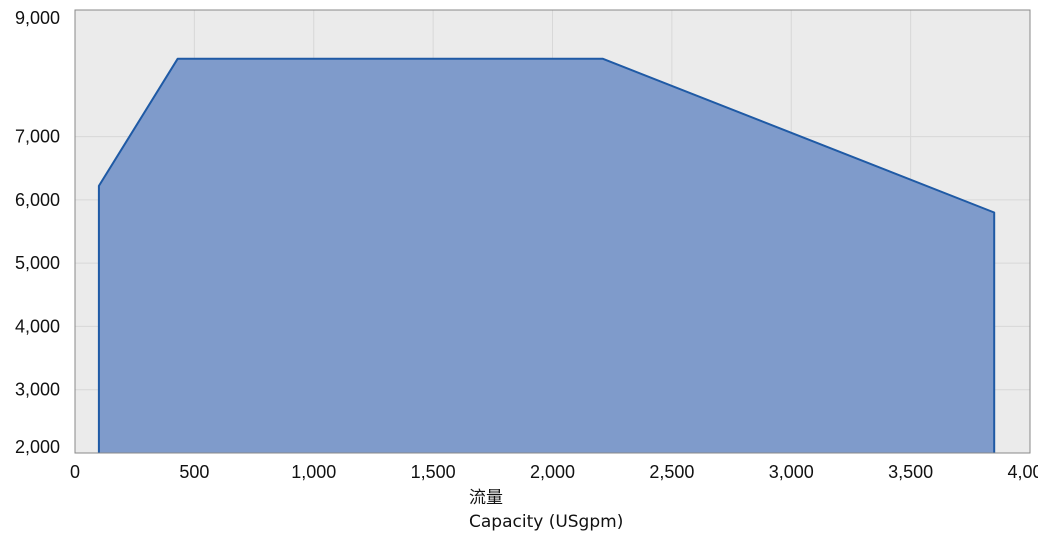 This screenshot has width=1038, height=540. What do you see at coordinates (791, 472) in the screenshot?
I see `x-tick-label: 3,000` at bounding box center [791, 472].